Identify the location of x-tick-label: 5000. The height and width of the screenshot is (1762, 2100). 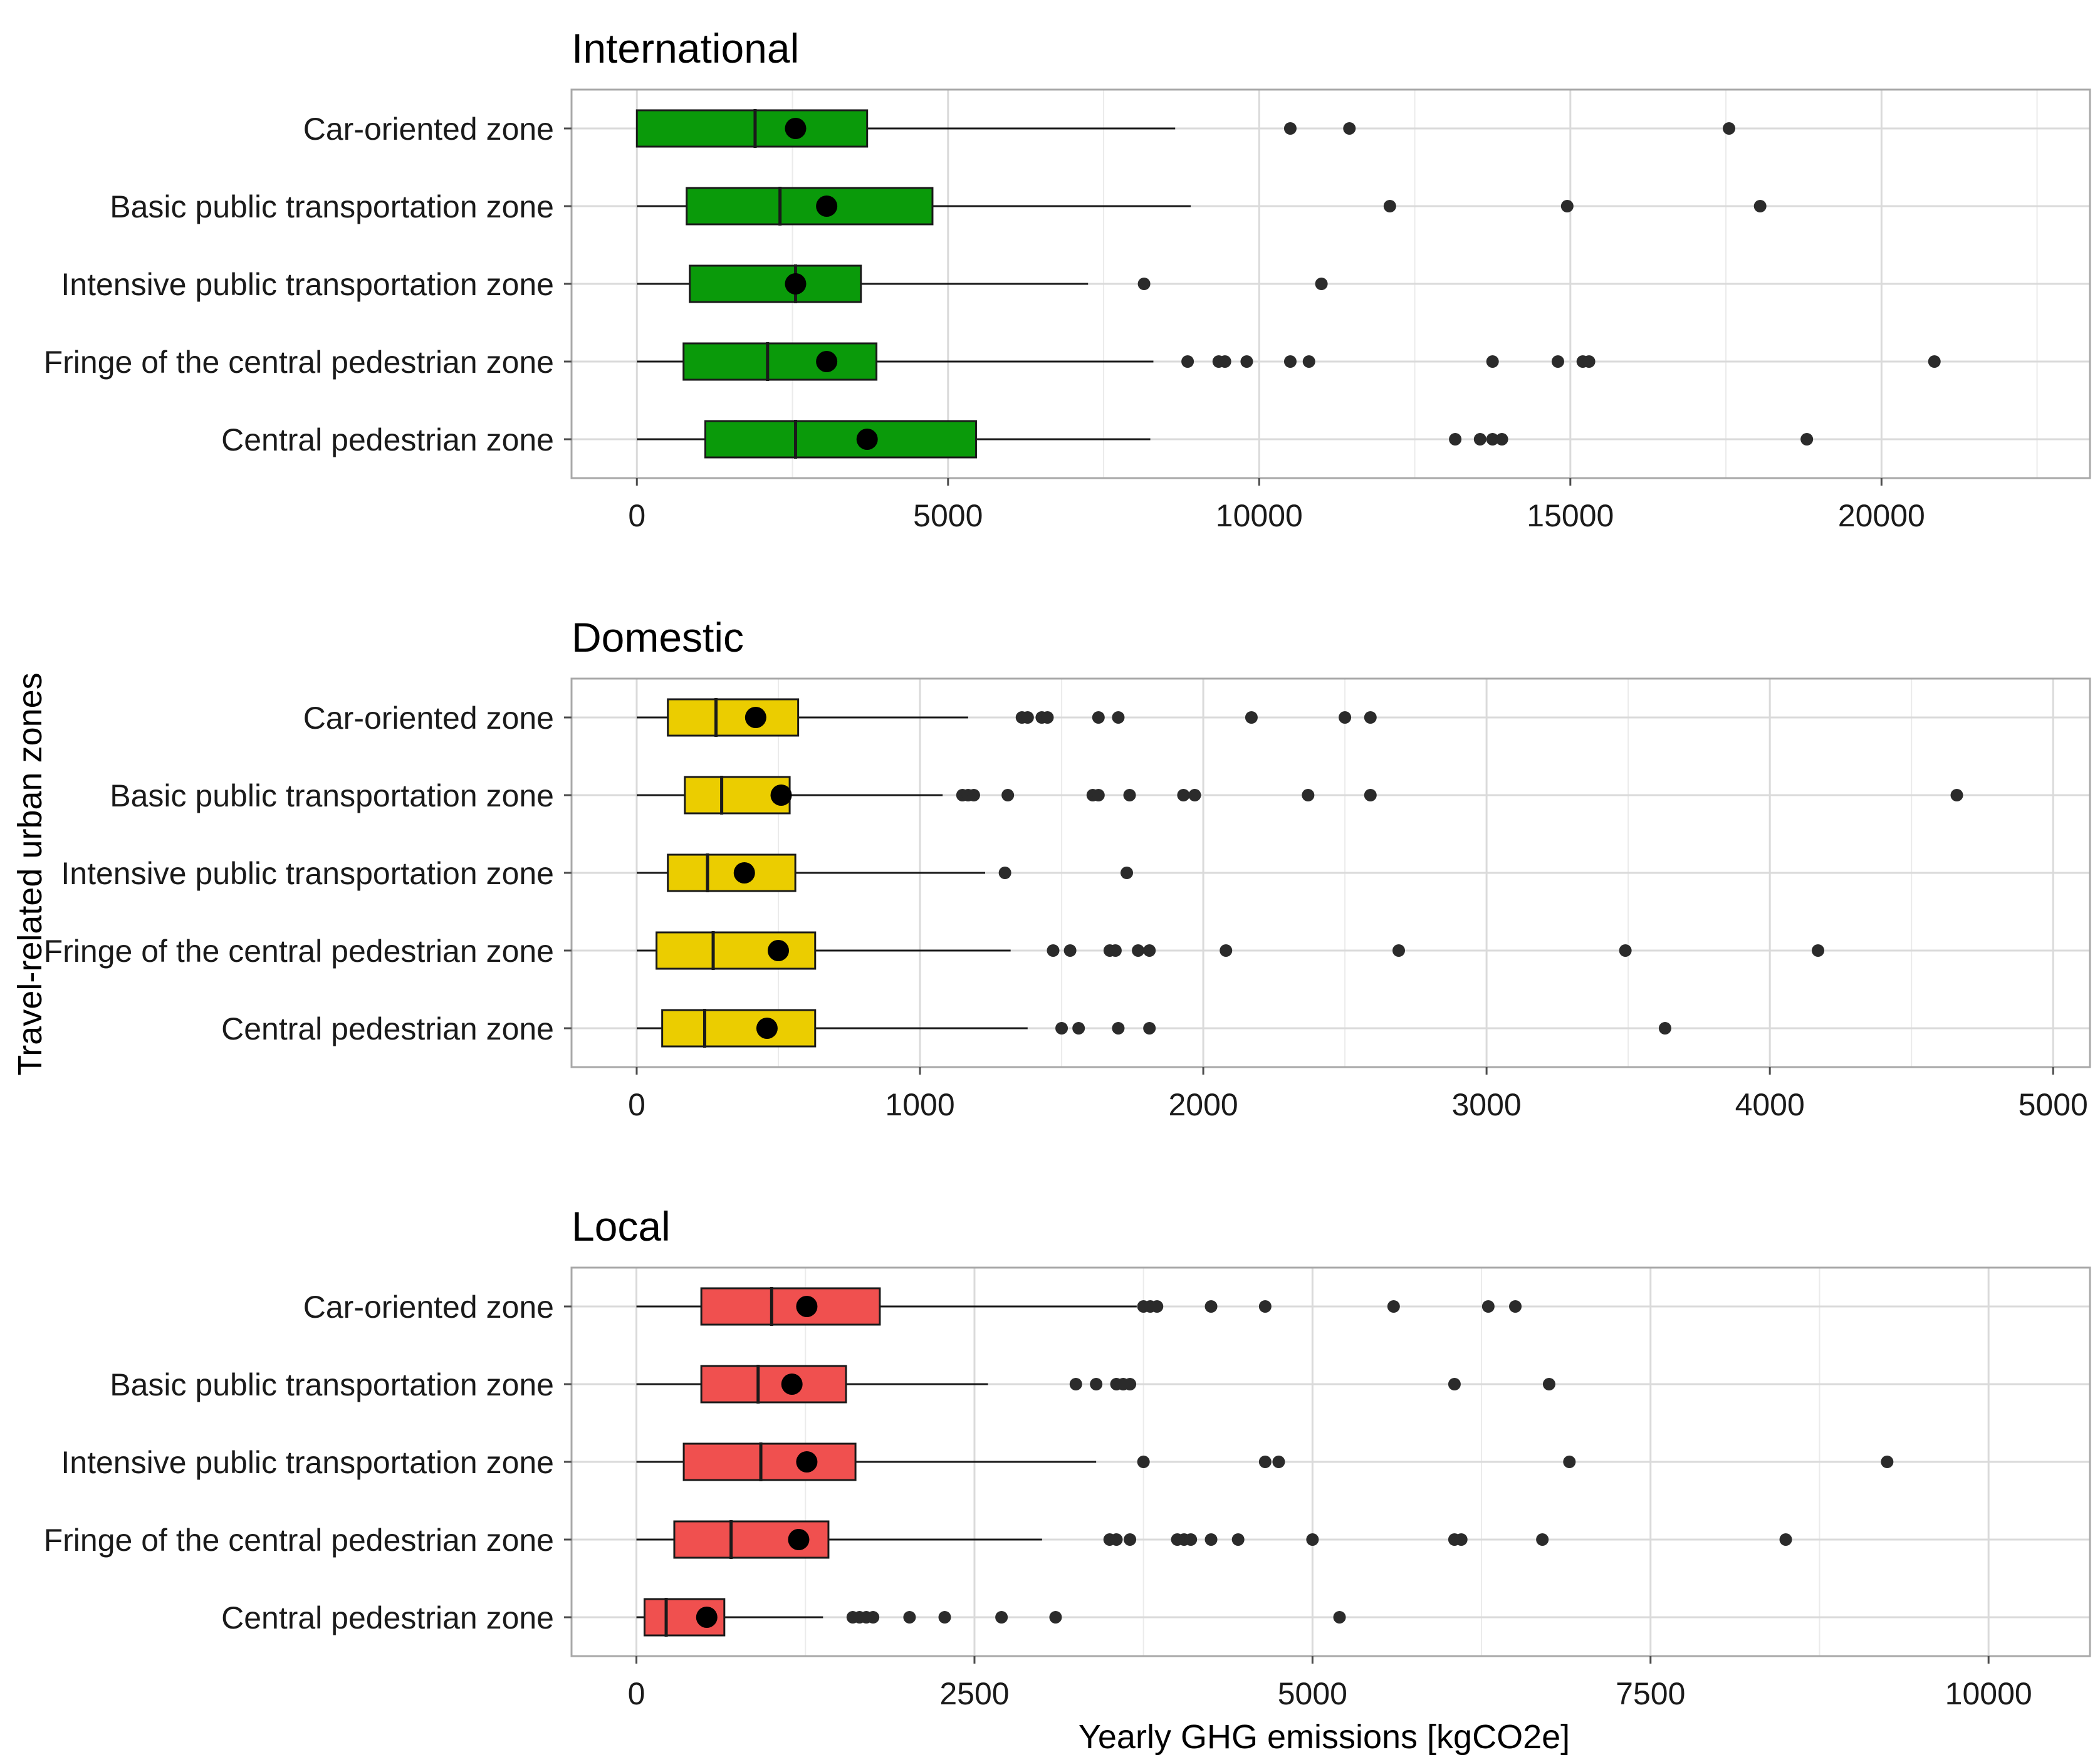
(1312, 1693).